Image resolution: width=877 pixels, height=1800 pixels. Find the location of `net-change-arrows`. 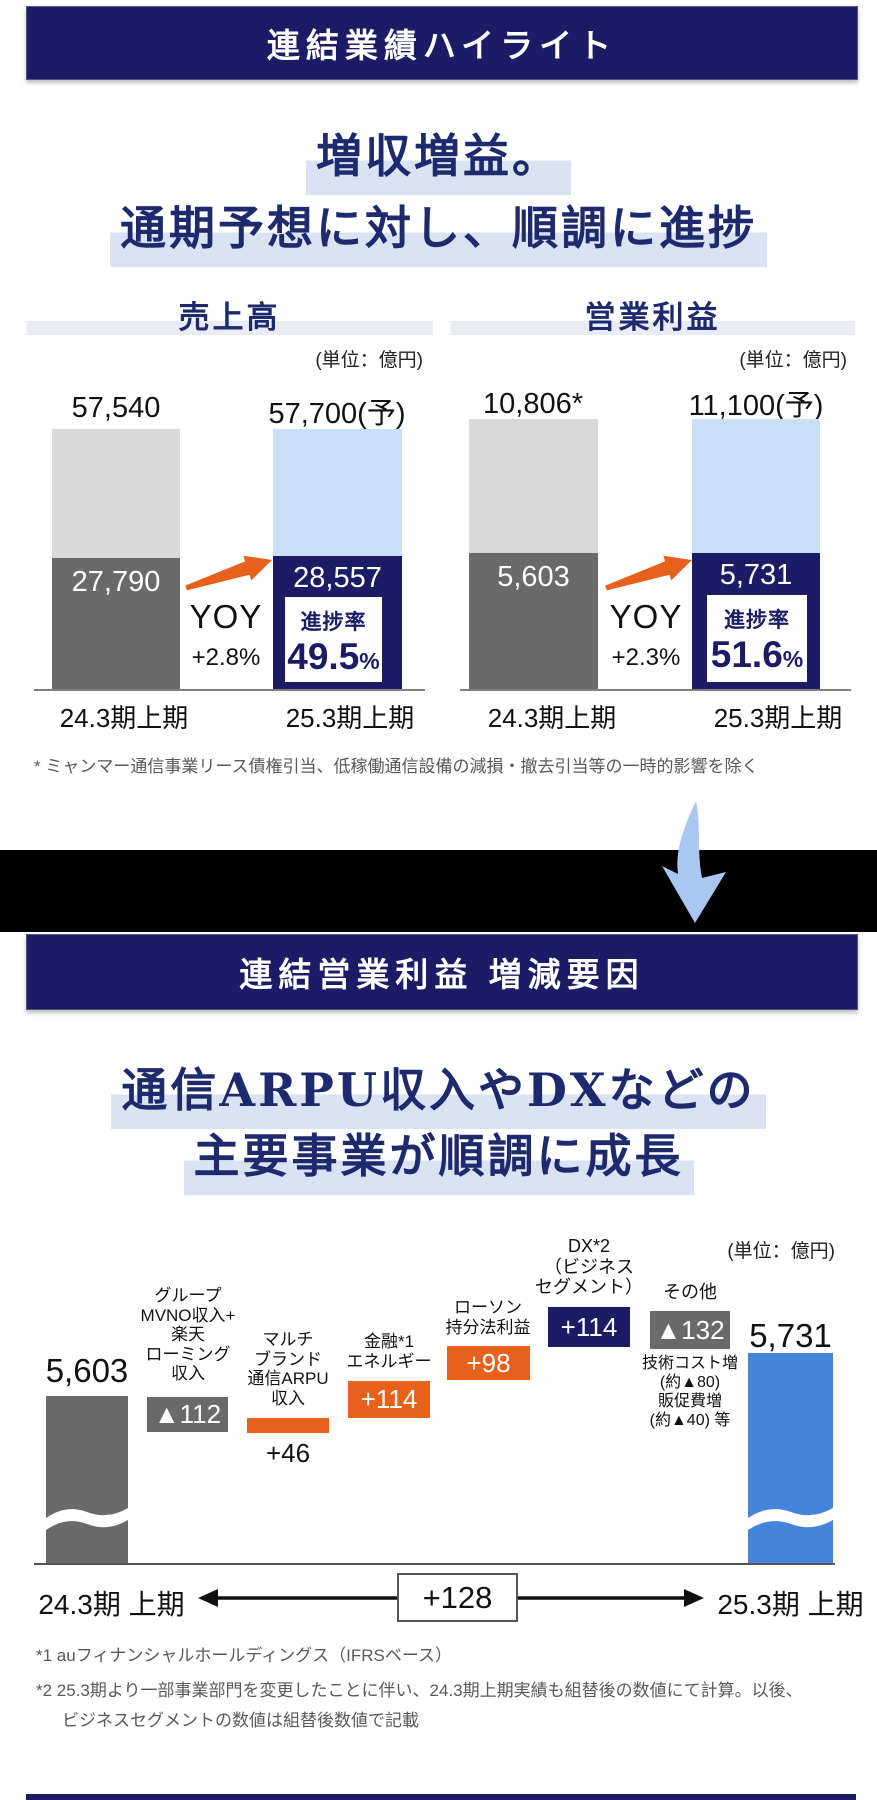

net-change-arrows is located at coordinates (451, 1598).